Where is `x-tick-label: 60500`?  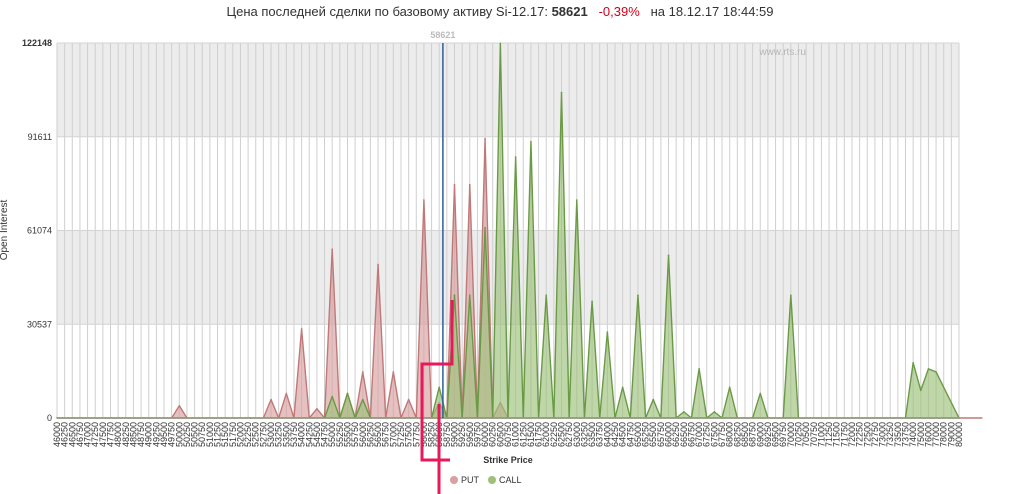 x-tick-label: 60500 is located at coordinates (500, 434).